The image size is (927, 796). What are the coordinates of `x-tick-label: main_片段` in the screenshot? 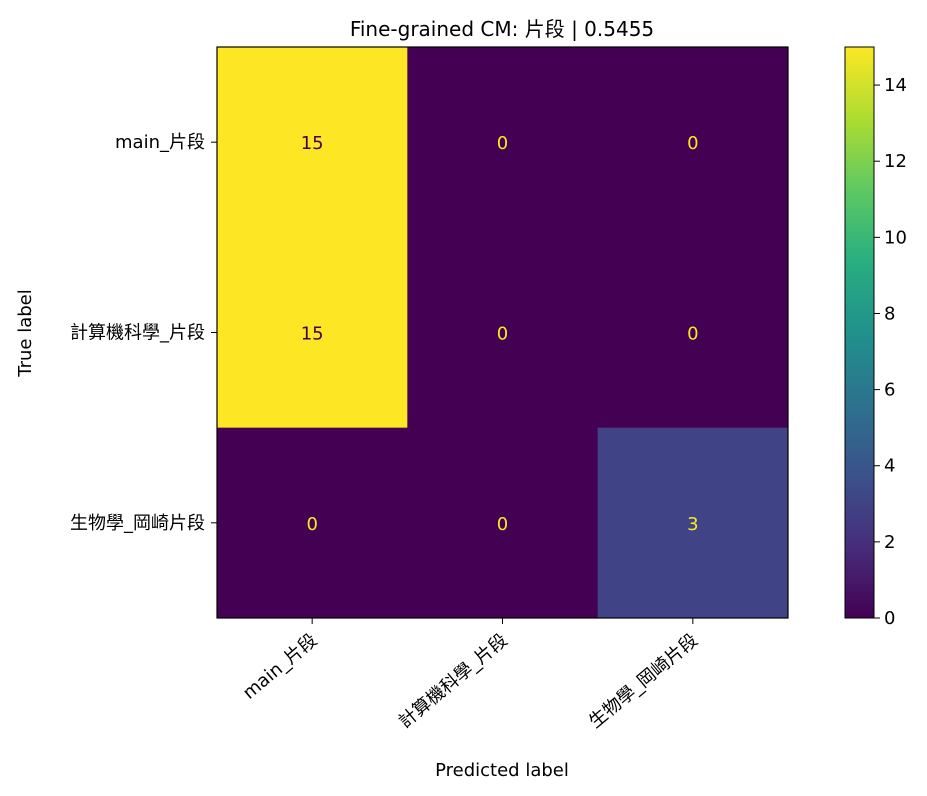 It's located at (280, 667).